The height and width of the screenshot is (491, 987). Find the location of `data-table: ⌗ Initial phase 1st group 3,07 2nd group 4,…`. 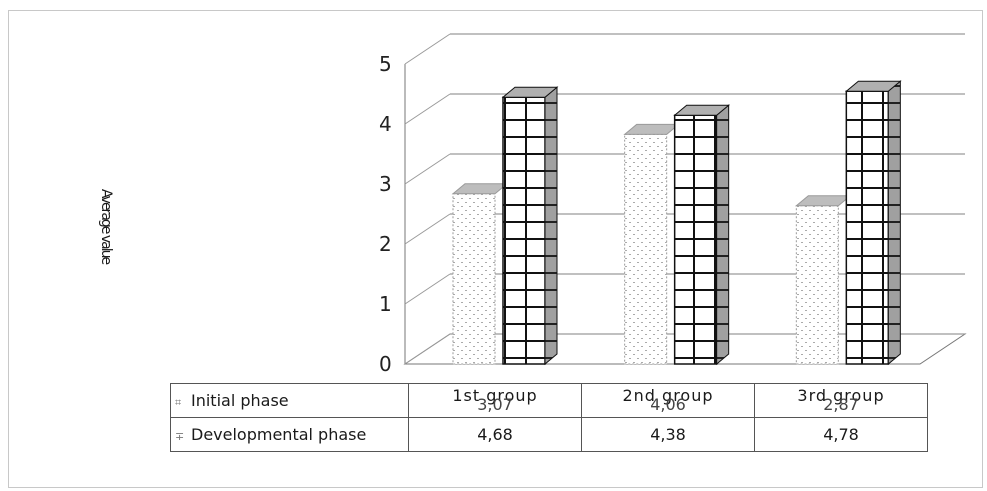

data-table: ⌗ Initial phase 1st group 3,07 2nd group 4,… is located at coordinates (549, 417).